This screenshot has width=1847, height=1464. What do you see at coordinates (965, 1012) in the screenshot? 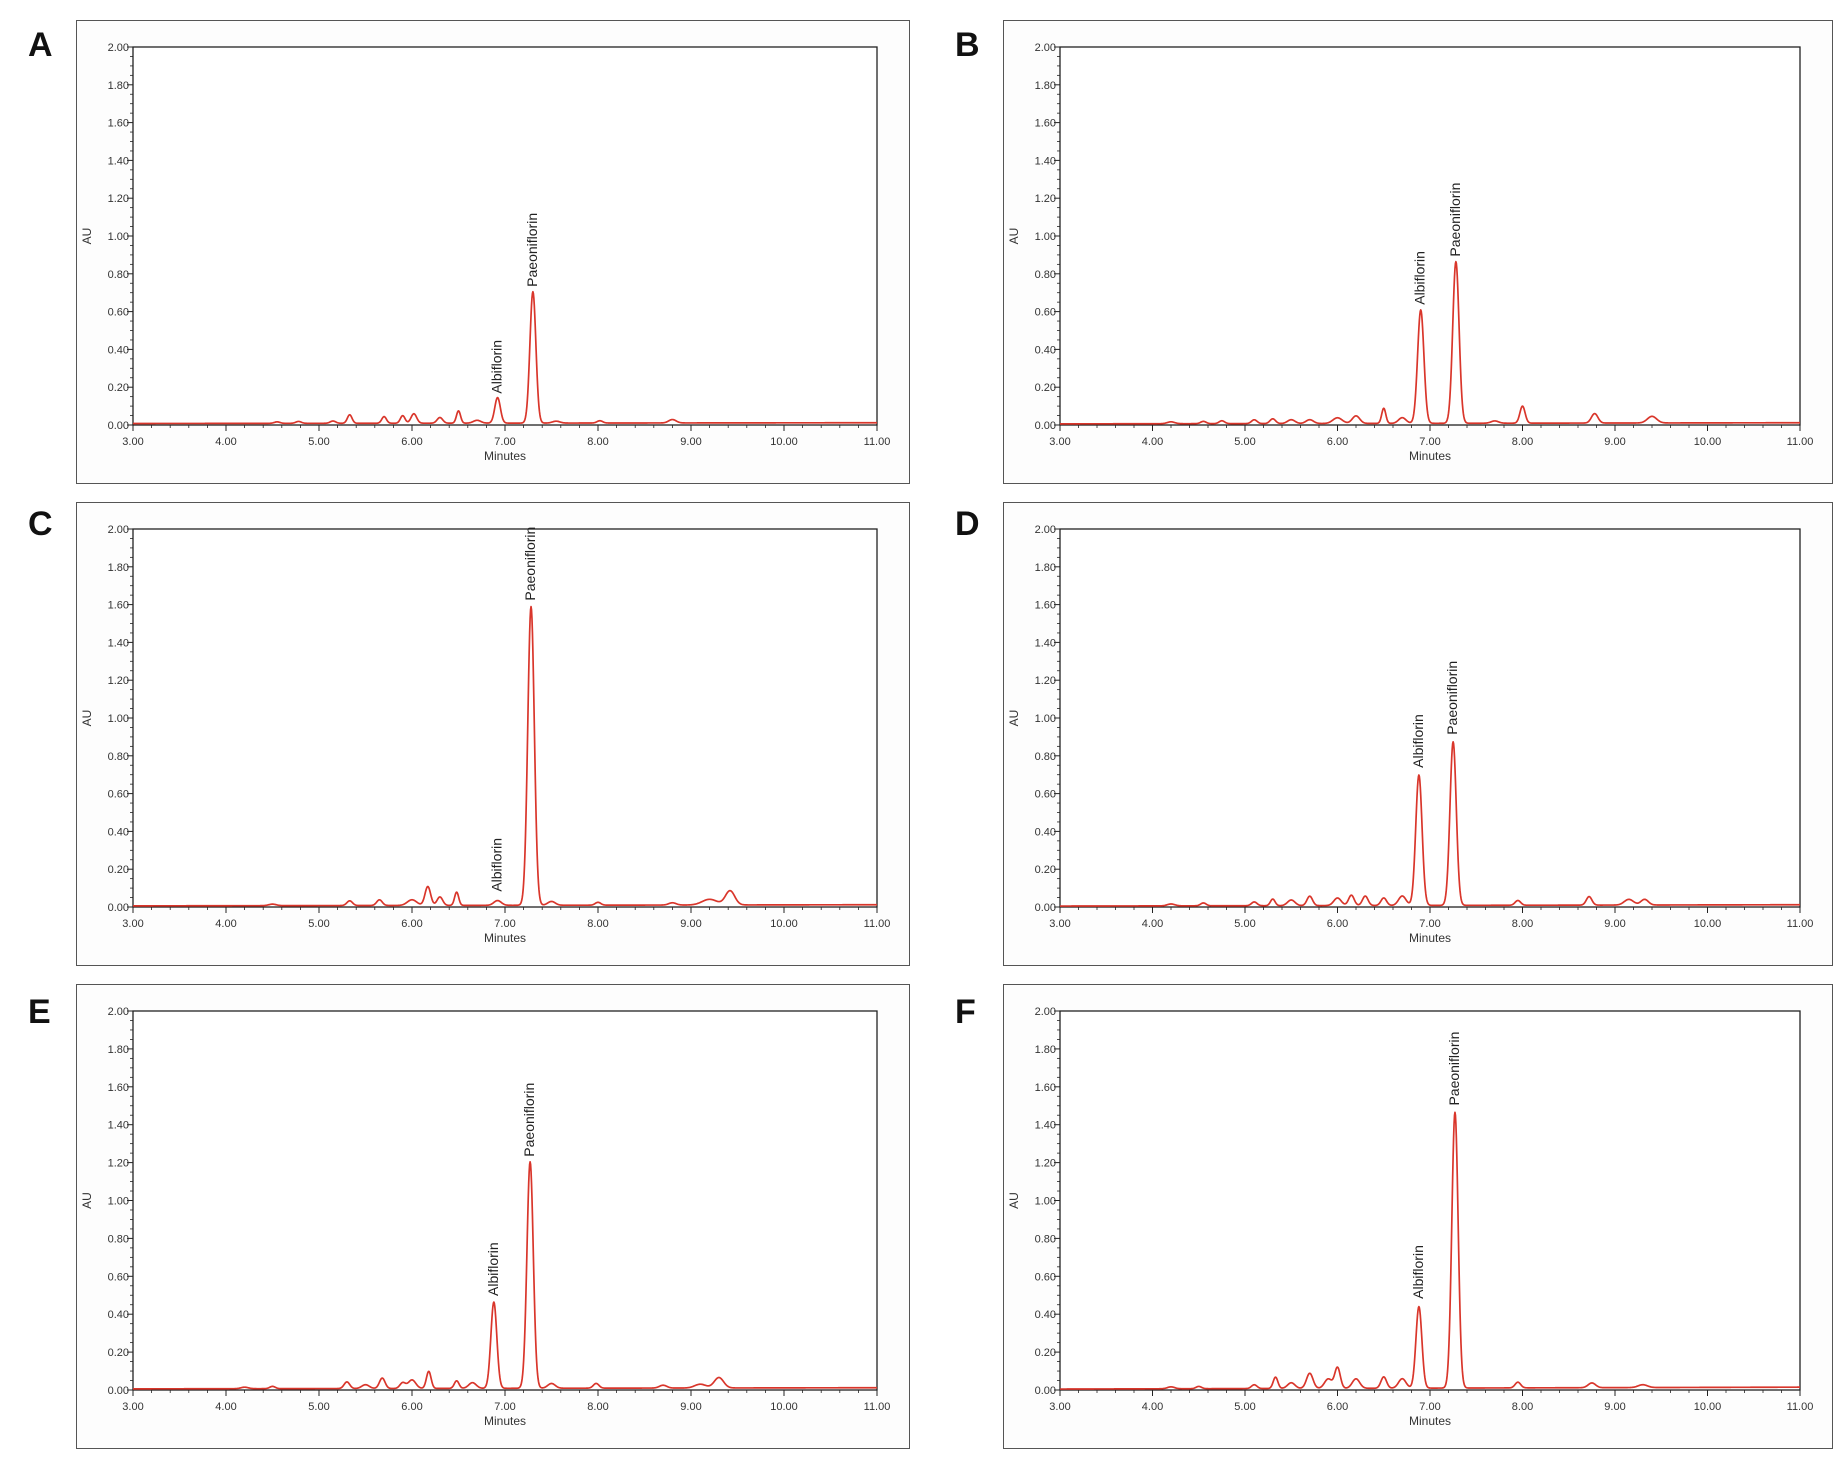
I see `panel-label-f: F` at bounding box center [965, 1012].